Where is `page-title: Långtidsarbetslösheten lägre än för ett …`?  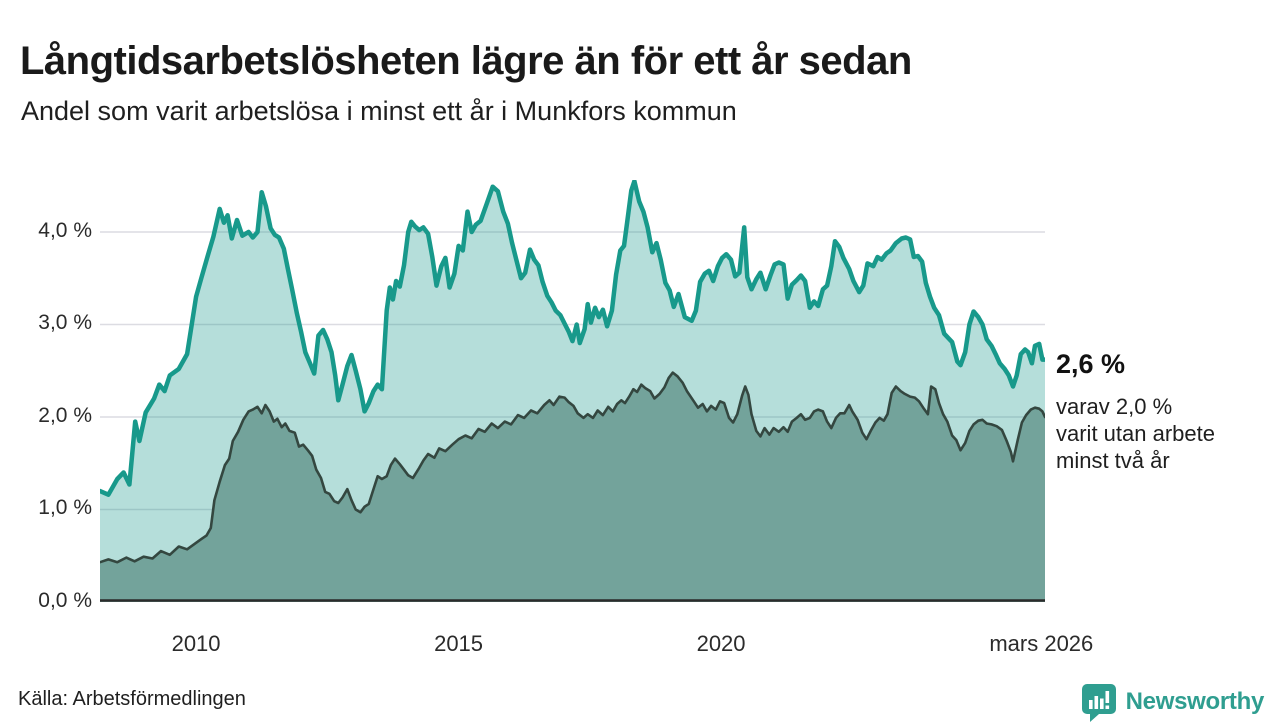
page-title: Långtidsarbetslösheten lägre än för ett … is located at coordinates (466, 60).